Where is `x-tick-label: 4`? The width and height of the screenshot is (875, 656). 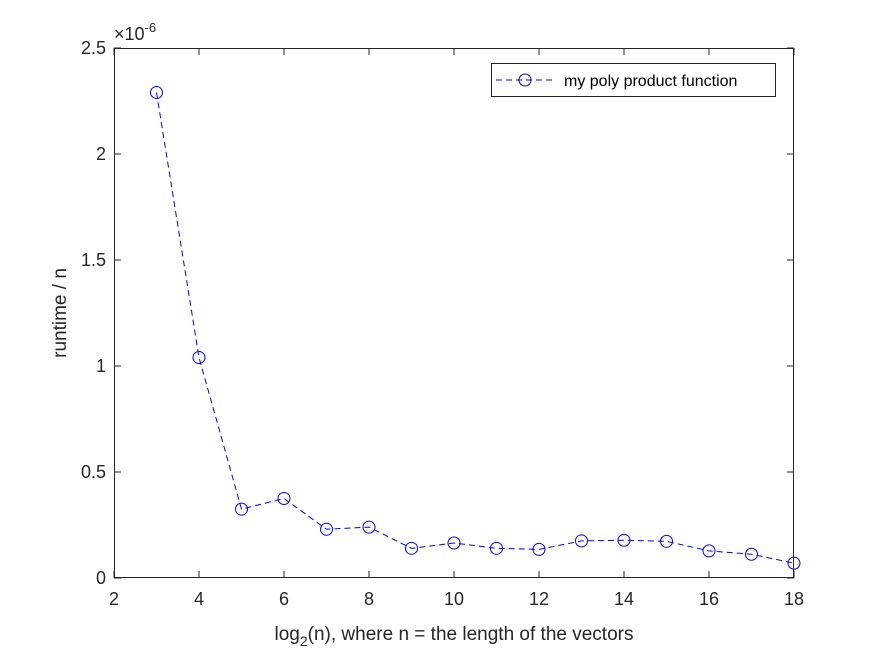 x-tick-label: 4 is located at coordinates (199, 599).